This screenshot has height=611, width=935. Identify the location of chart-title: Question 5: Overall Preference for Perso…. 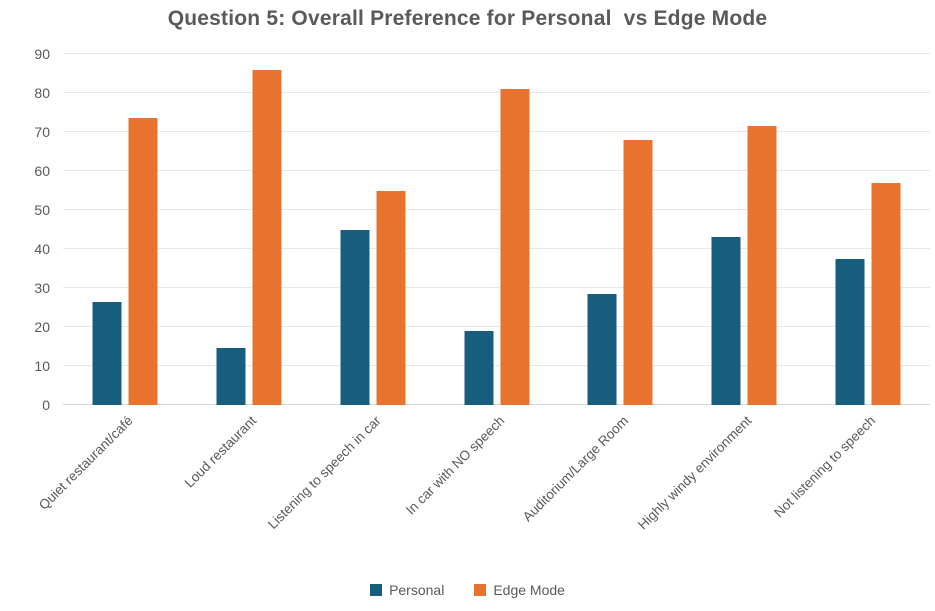
(467, 18).